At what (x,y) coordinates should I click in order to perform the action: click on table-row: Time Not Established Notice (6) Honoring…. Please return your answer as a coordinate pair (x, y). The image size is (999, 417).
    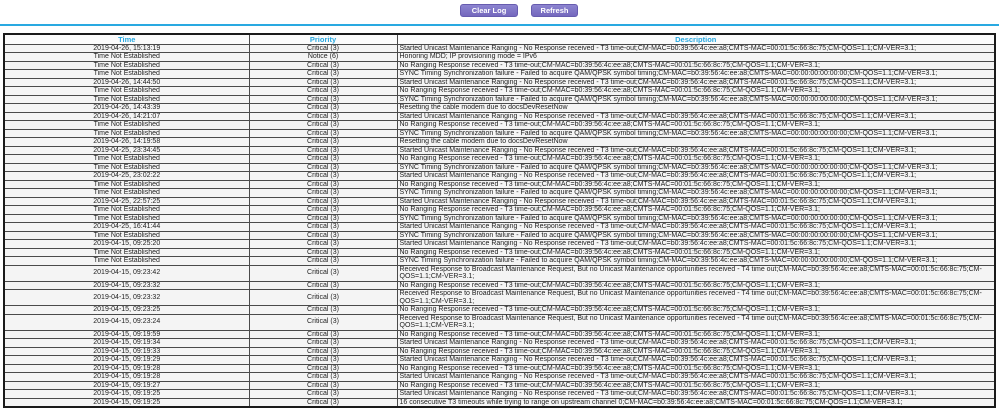
    Looking at the image, I should click on (499, 57).